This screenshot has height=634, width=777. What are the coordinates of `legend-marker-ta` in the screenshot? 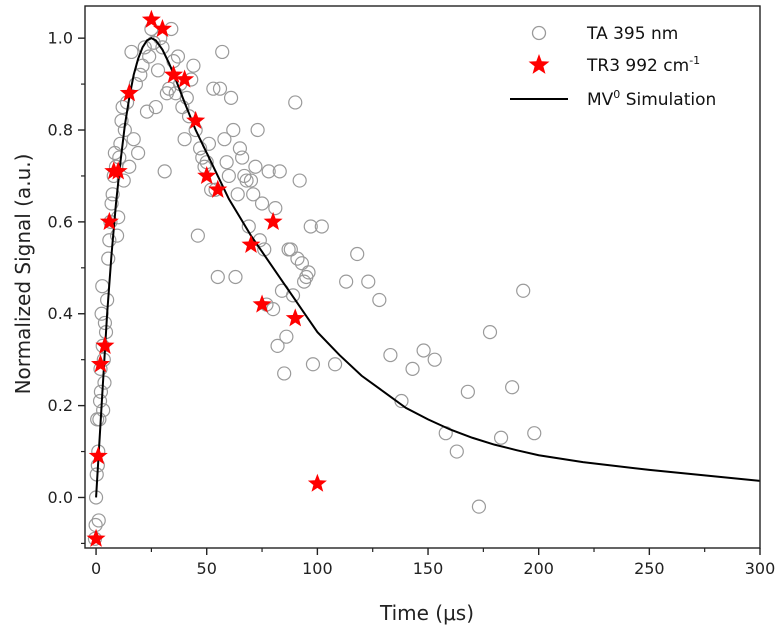 It's located at (539, 33).